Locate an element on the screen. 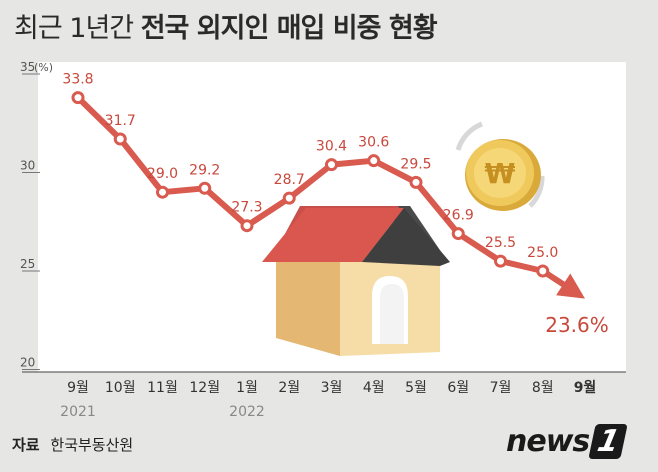 The image size is (658, 472). data-label: 30.4 is located at coordinates (331, 147).